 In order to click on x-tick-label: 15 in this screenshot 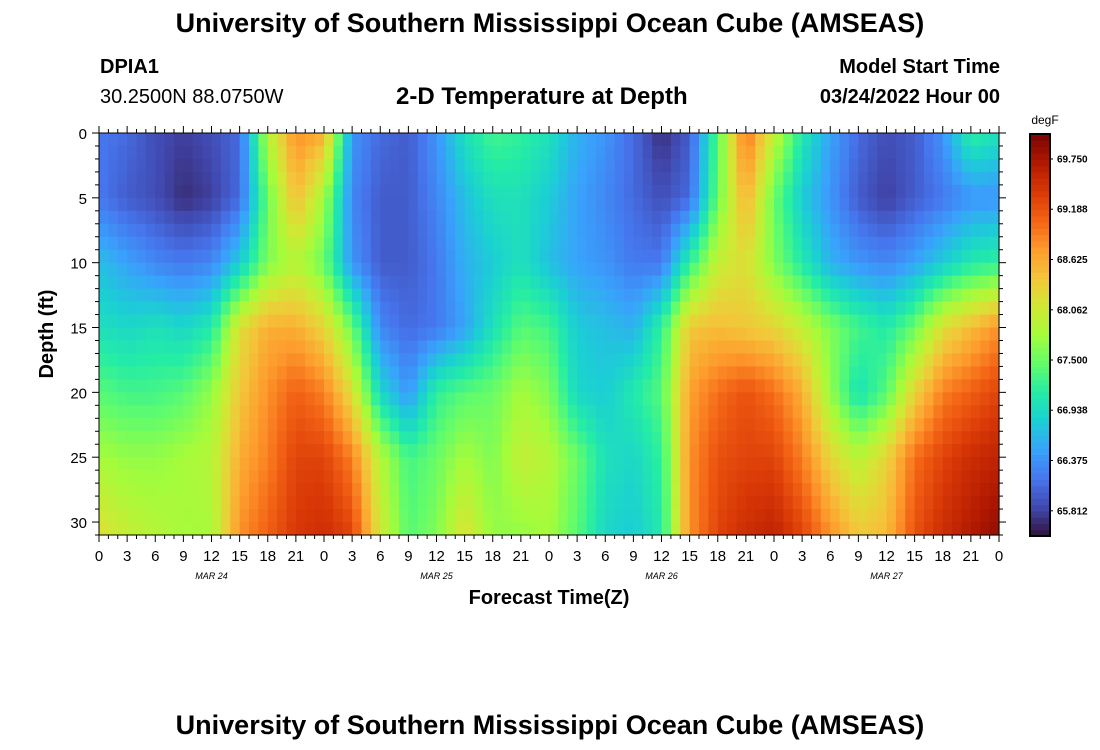, I will do `click(914, 556)`.